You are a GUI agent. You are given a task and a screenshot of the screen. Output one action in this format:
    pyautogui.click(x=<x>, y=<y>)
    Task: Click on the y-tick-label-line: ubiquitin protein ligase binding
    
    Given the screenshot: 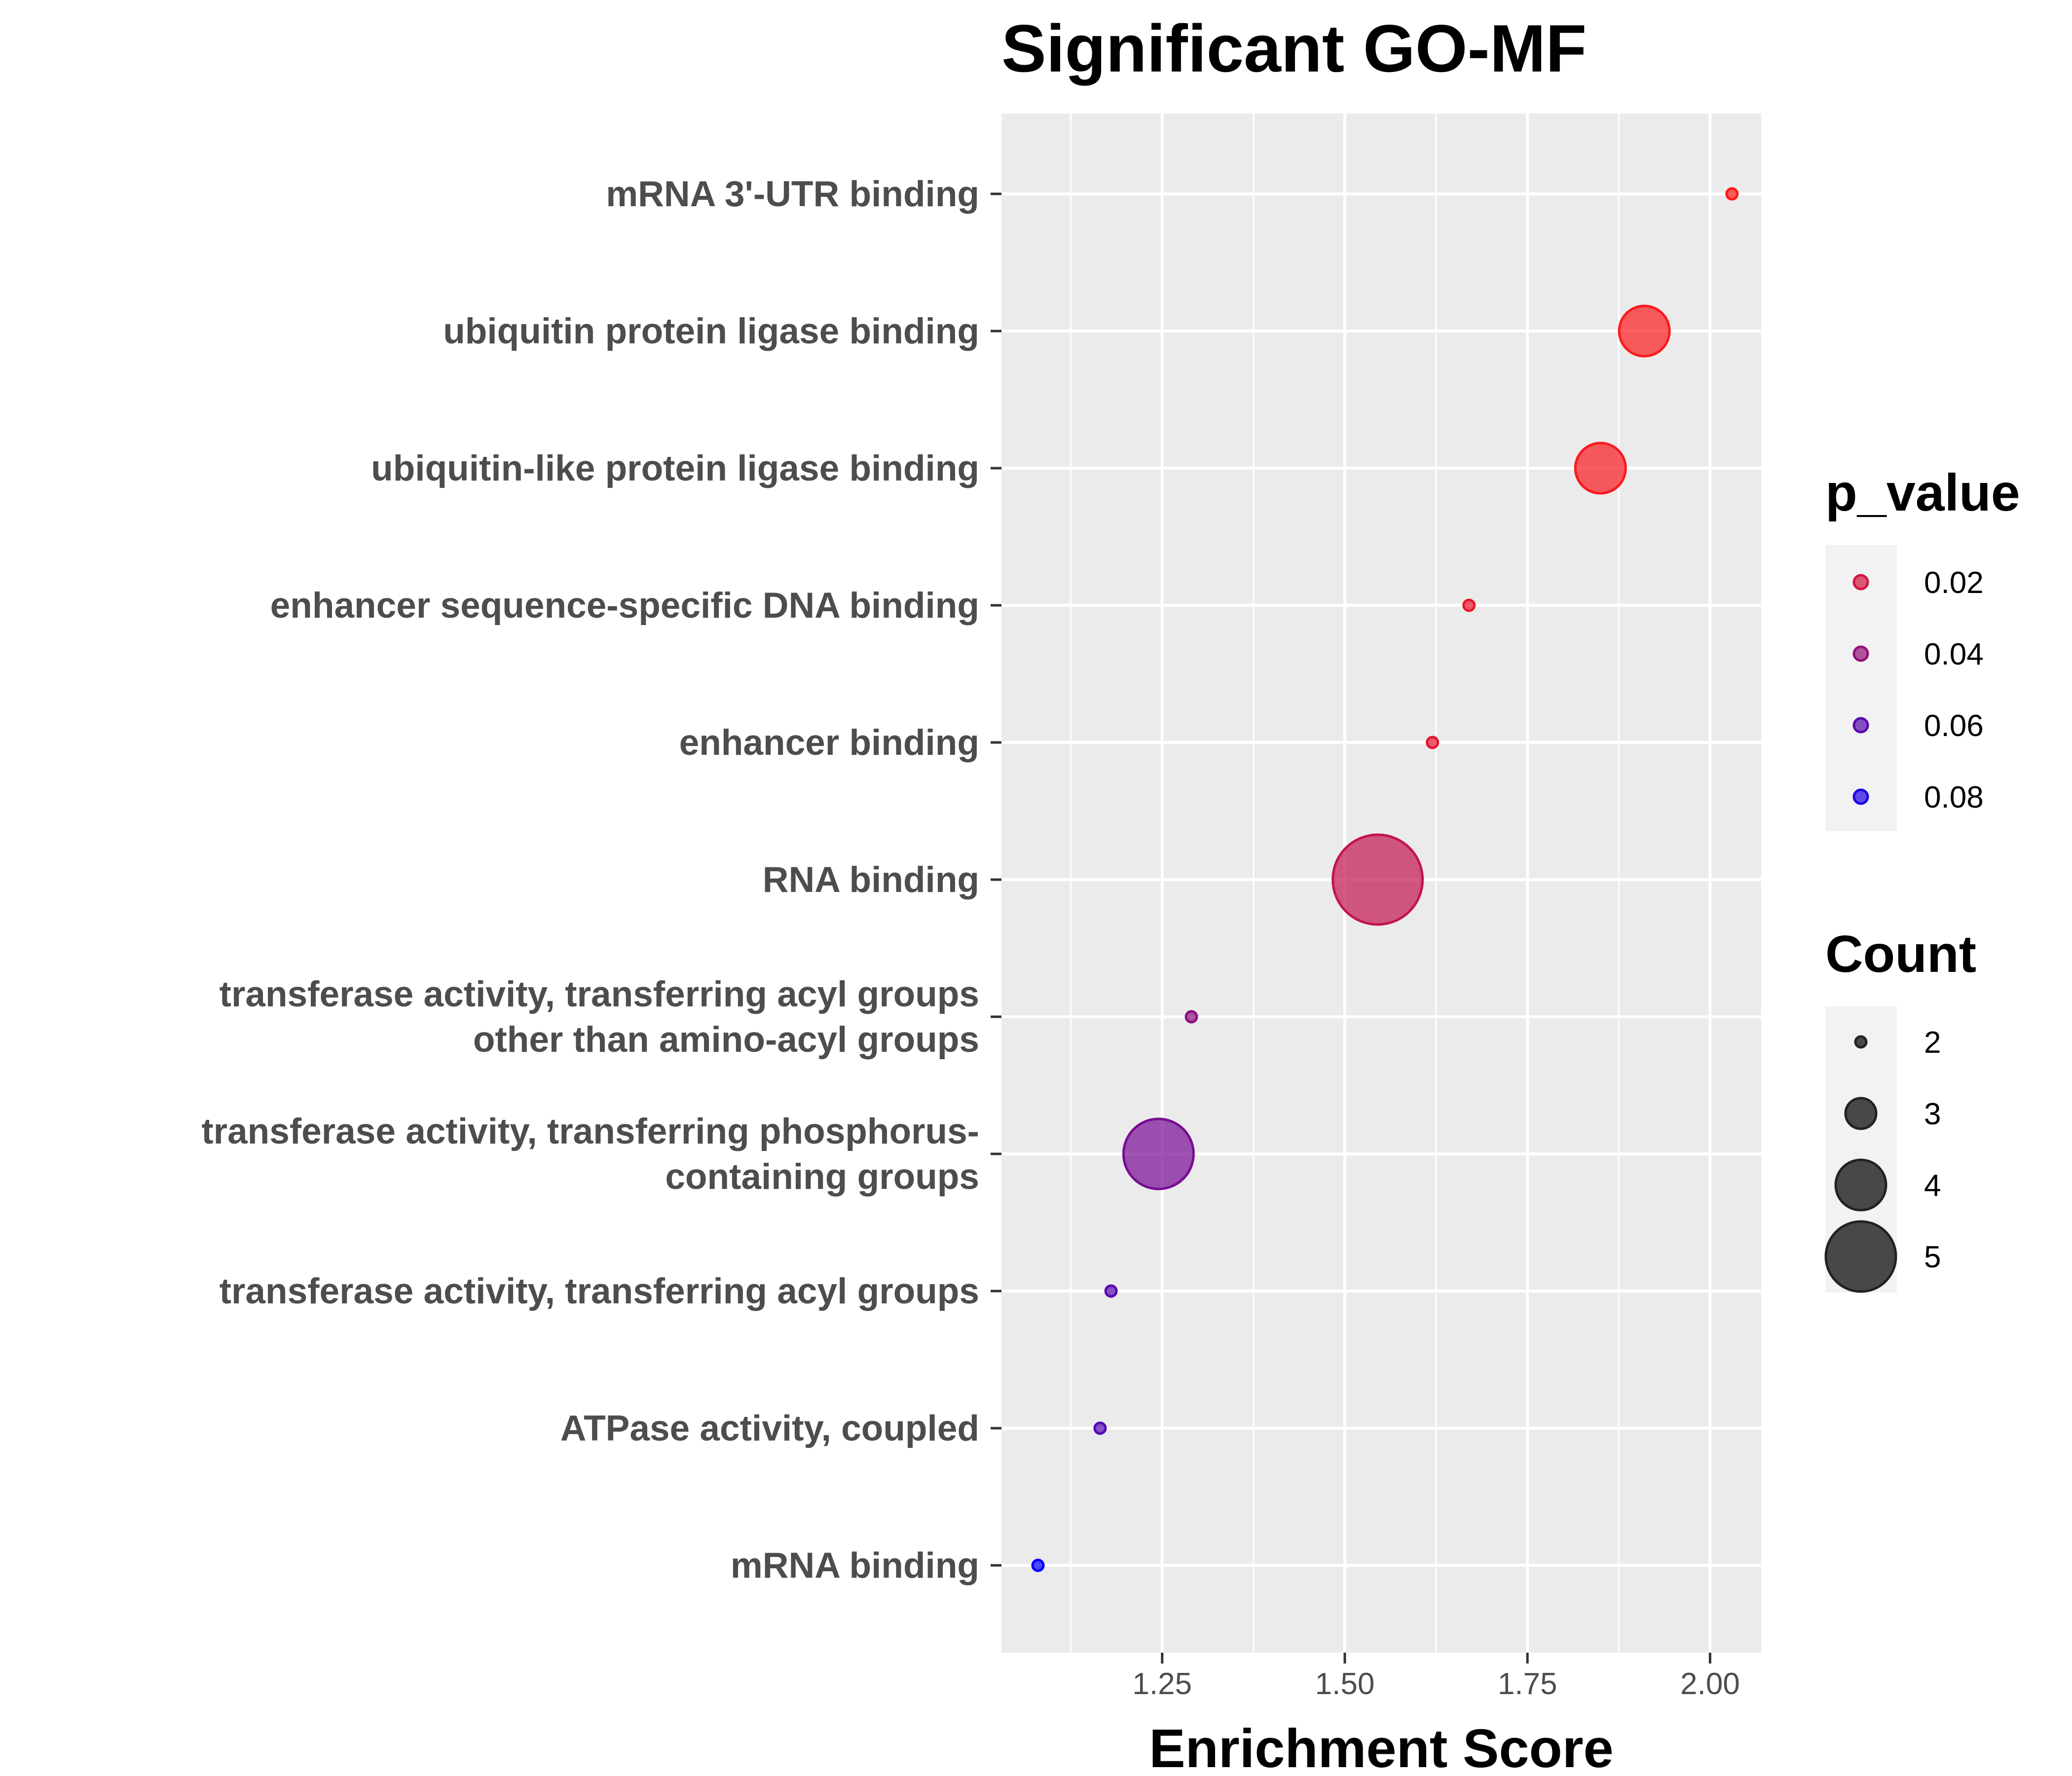 What is the action you would take?
    pyautogui.click(x=711, y=331)
    